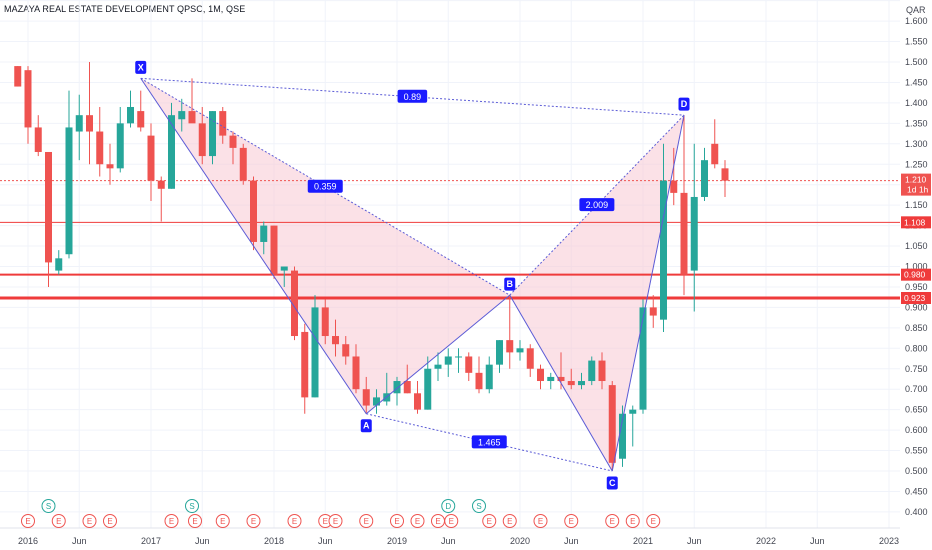 The image size is (932, 550). I want to click on event-marker-label: E, so click(294, 521).